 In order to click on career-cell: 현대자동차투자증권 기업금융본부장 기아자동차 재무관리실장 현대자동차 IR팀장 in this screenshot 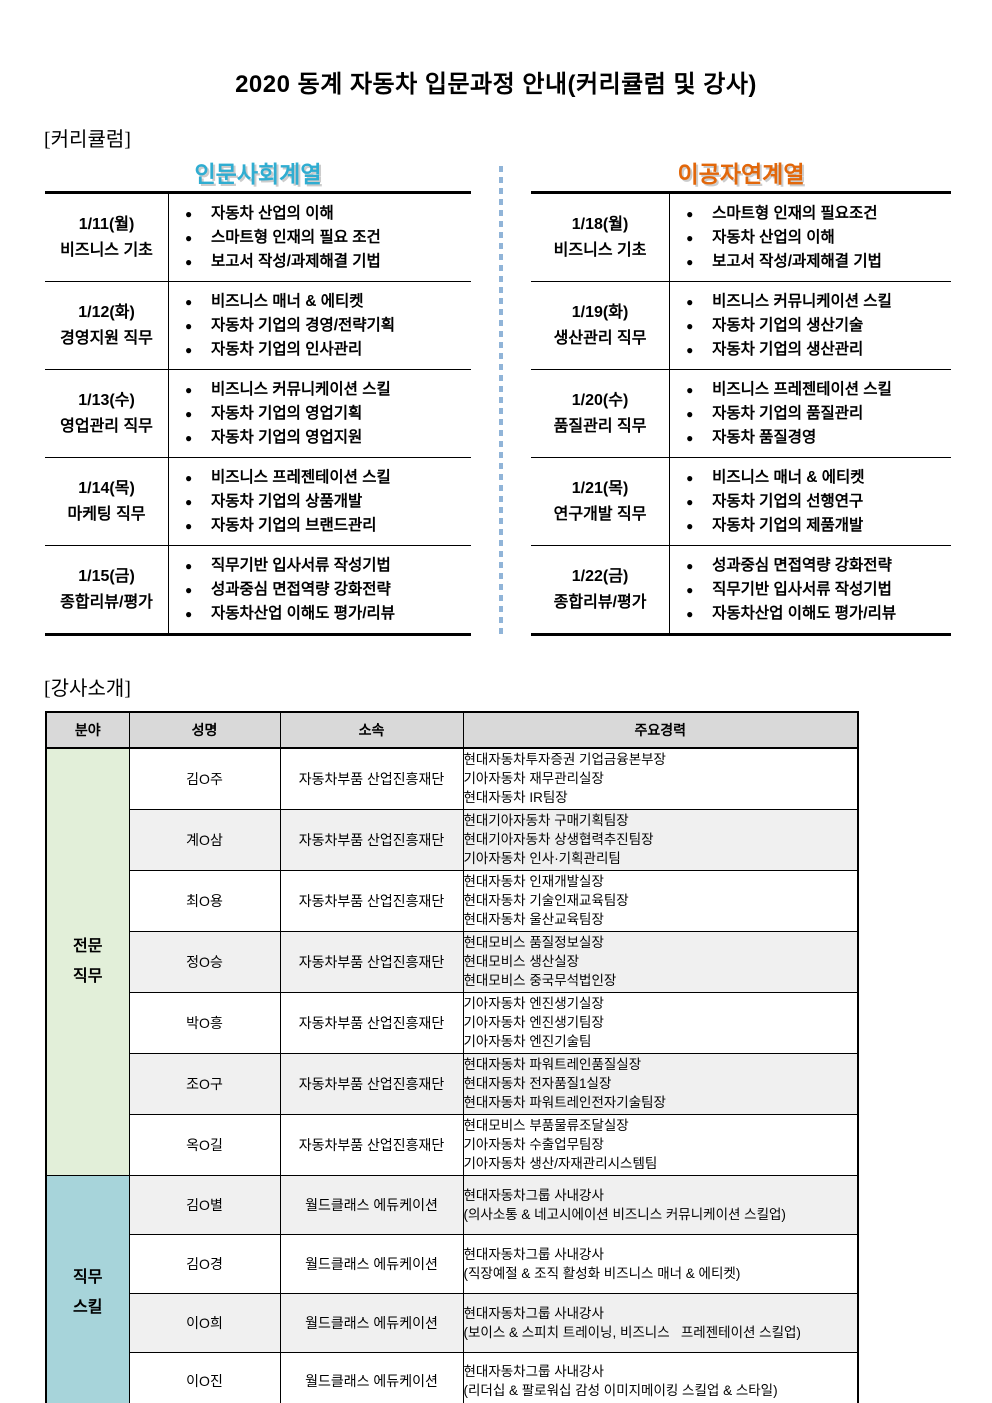, I will do `click(660, 778)`.